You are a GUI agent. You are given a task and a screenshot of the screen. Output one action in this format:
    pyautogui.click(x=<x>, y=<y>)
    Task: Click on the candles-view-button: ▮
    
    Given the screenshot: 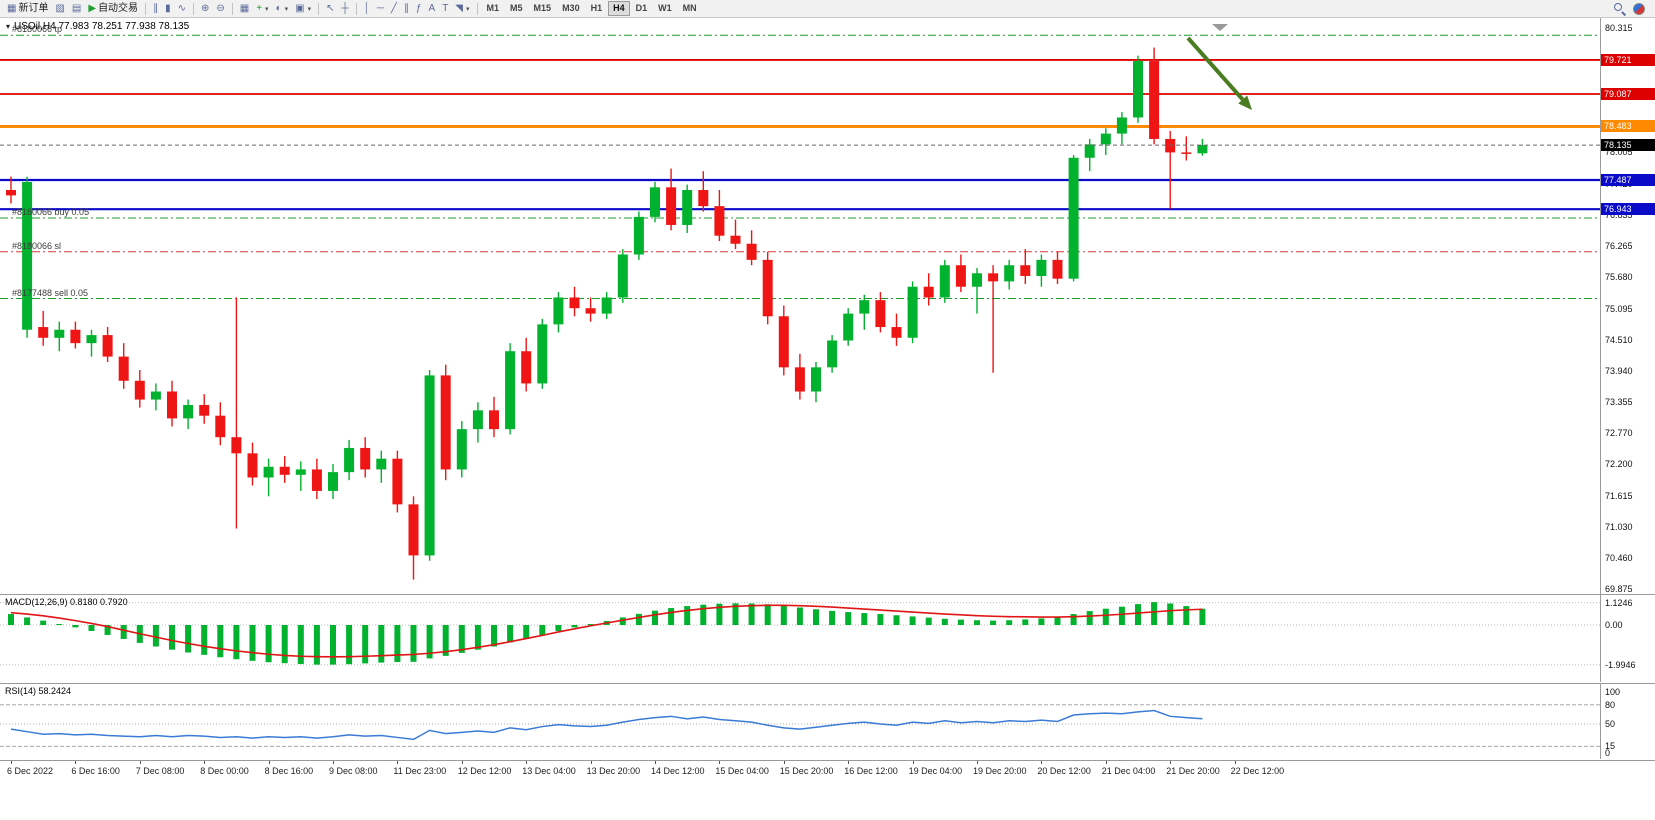 What is the action you would take?
    pyautogui.click(x=168, y=8)
    